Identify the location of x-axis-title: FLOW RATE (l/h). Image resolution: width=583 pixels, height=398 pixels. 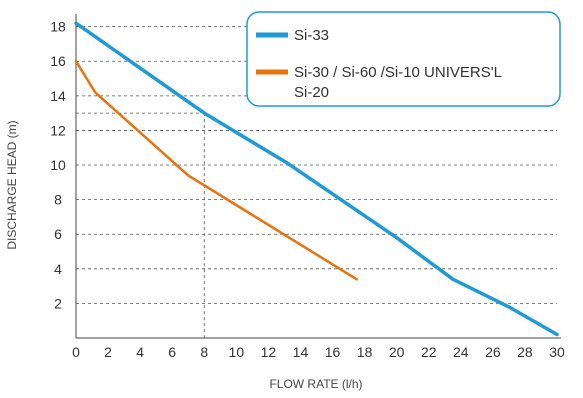
(315, 384).